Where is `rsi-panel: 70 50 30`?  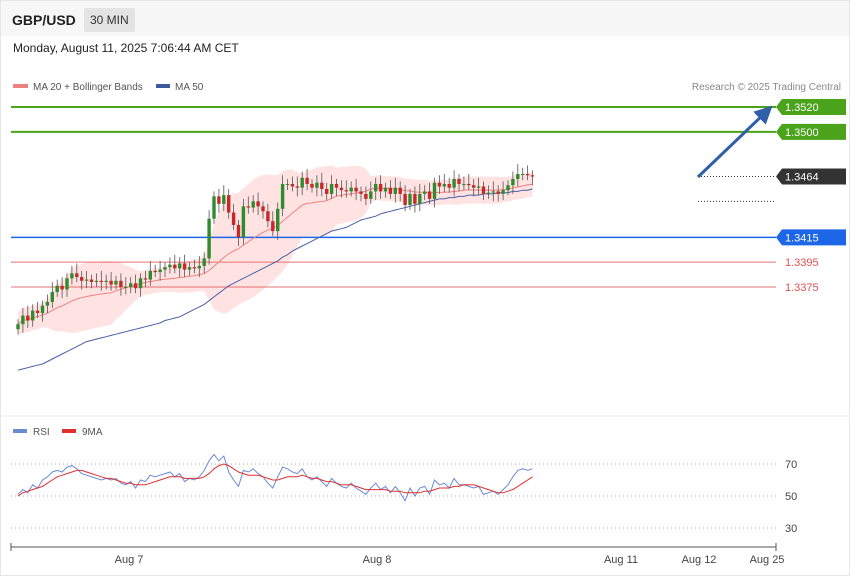
rsi-panel: 70 50 30 is located at coordinates (404, 494).